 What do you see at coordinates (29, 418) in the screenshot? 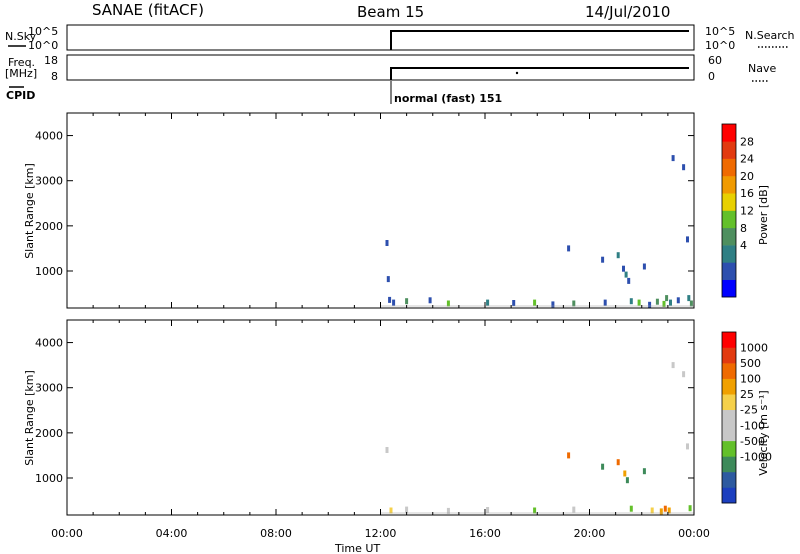
I see `velocity-y-axis-label: Slant Range [km]` at bounding box center [29, 418].